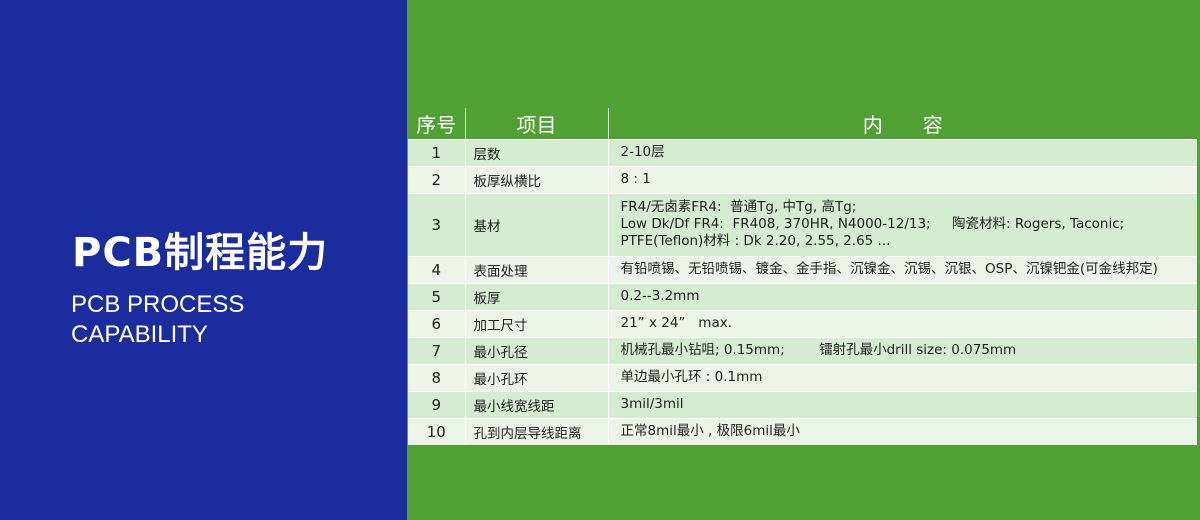 This screenshot has height=520, width=1200. What do you see at coordinates (536, 224) in the screenshot?
I see `row-item: 基材` at bounding box center [536, 224].